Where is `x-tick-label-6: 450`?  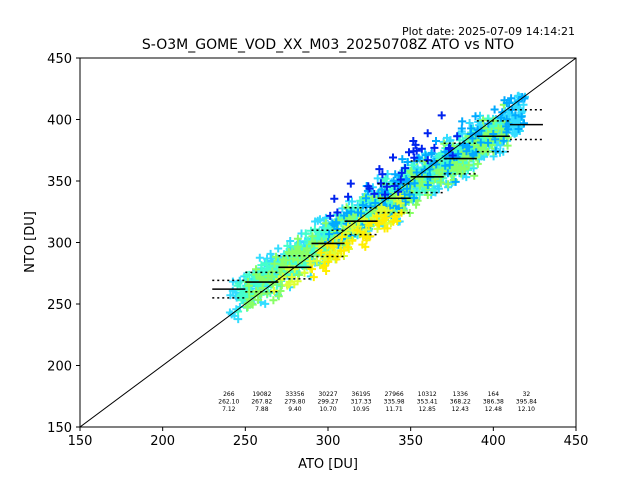
x-tick-label-6: 450 is located at coordinates (576, 441).